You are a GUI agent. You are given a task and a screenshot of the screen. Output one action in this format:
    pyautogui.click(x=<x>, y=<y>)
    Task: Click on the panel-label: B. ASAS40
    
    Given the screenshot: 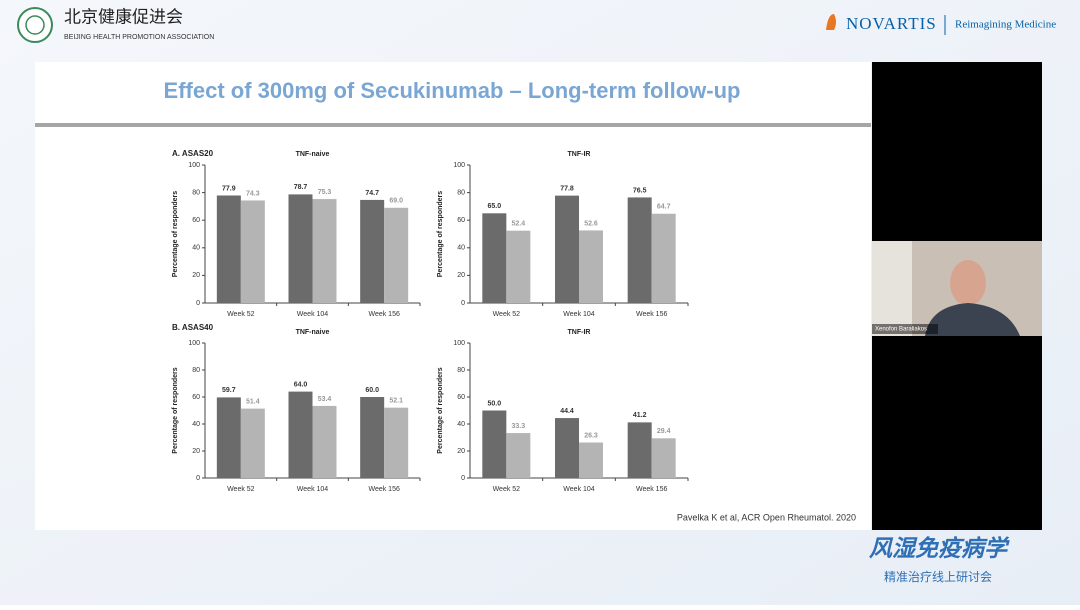 What is the action you would take?
    pyautogui.click(x=193, y=327)
    